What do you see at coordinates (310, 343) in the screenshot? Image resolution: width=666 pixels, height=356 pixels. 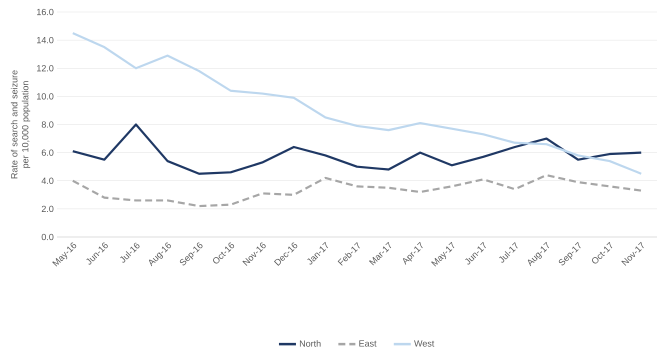 I see `legend-label: North` at bounding box center [310, 343].